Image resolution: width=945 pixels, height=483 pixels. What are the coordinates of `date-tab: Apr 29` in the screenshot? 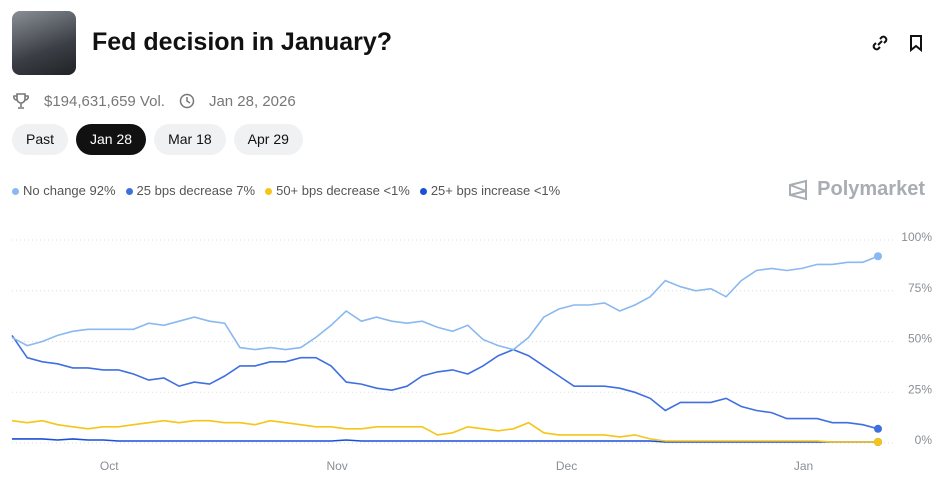 It's located at (268, 139).